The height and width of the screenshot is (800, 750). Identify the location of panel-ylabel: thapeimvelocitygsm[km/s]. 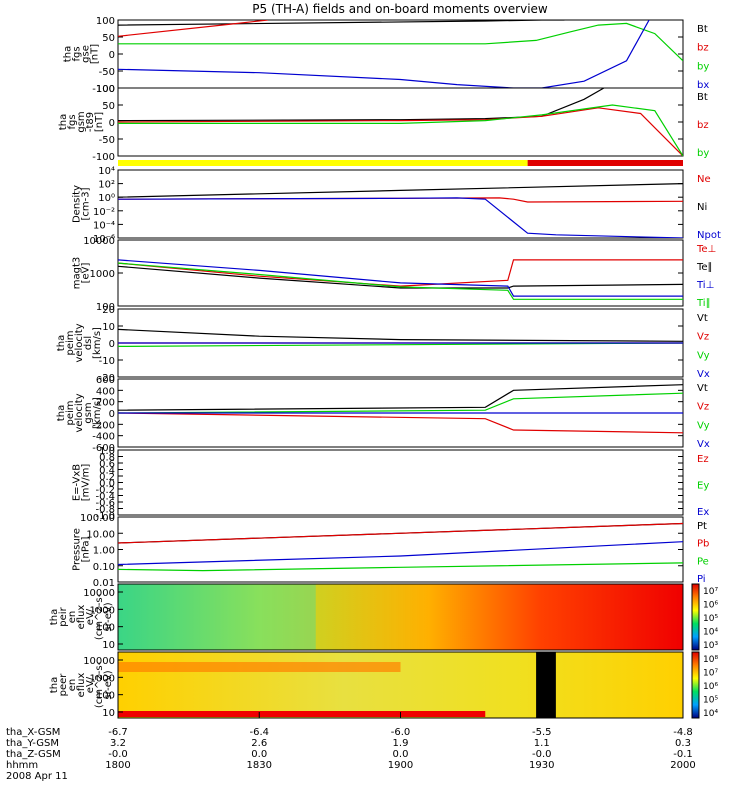
(79, 412).